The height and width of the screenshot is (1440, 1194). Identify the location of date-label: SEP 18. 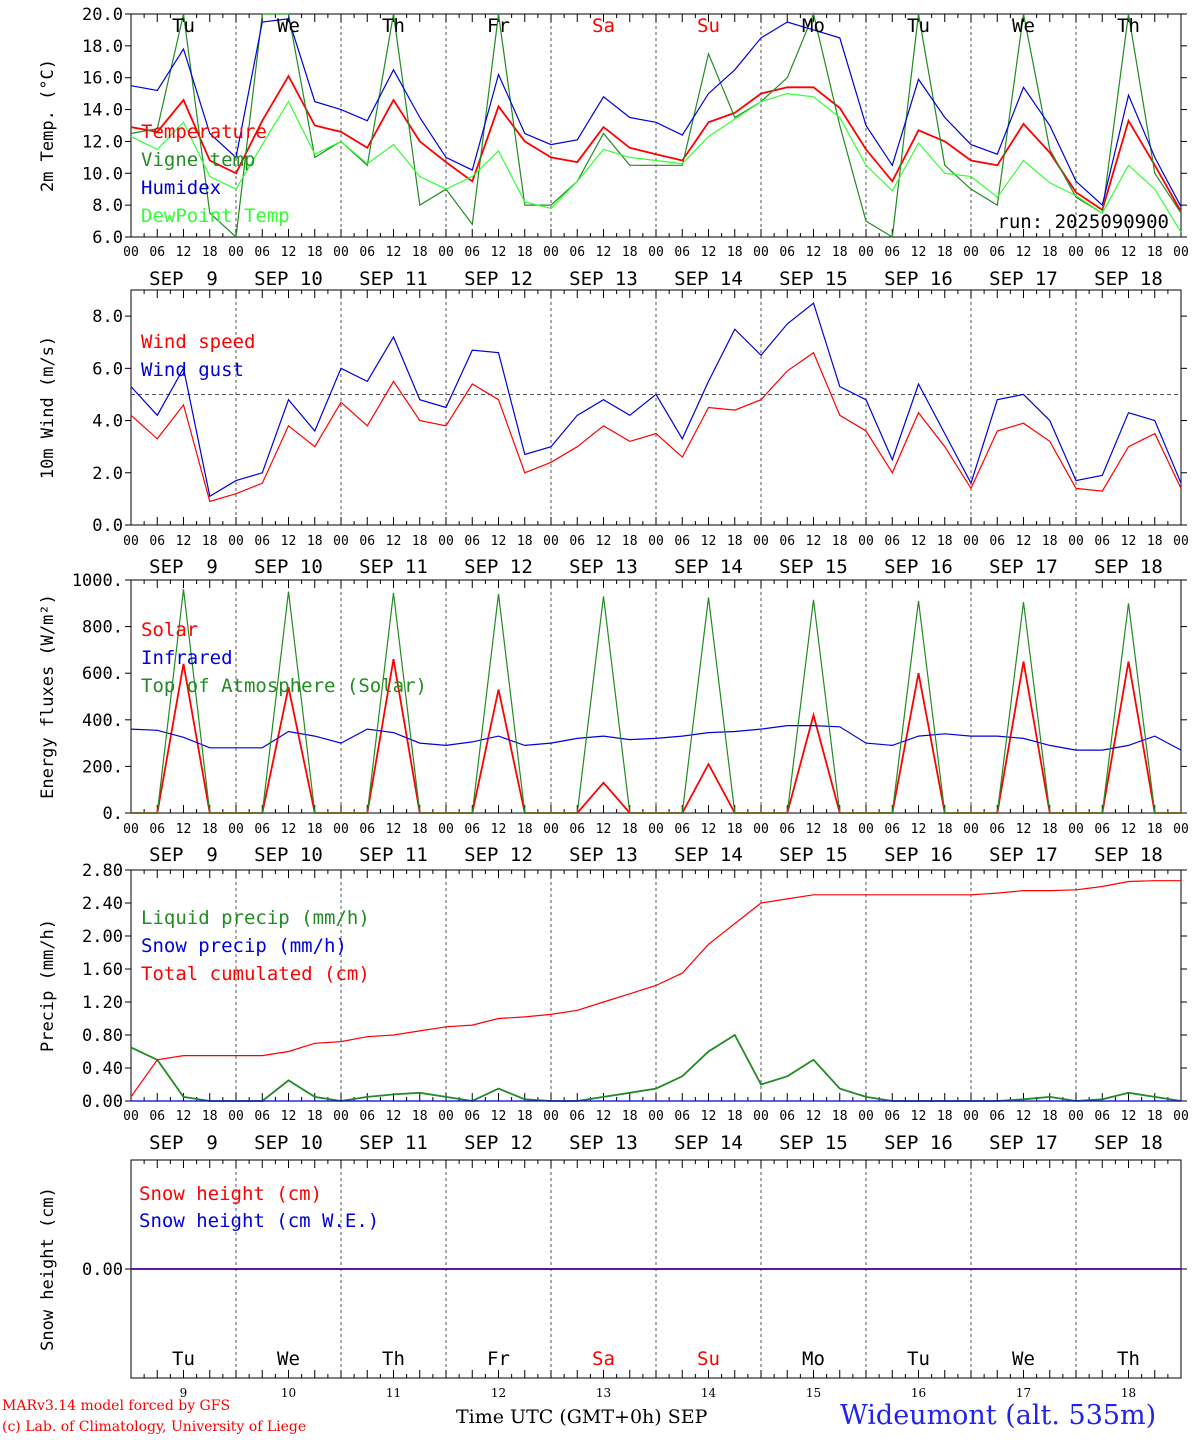
(1128, 855).